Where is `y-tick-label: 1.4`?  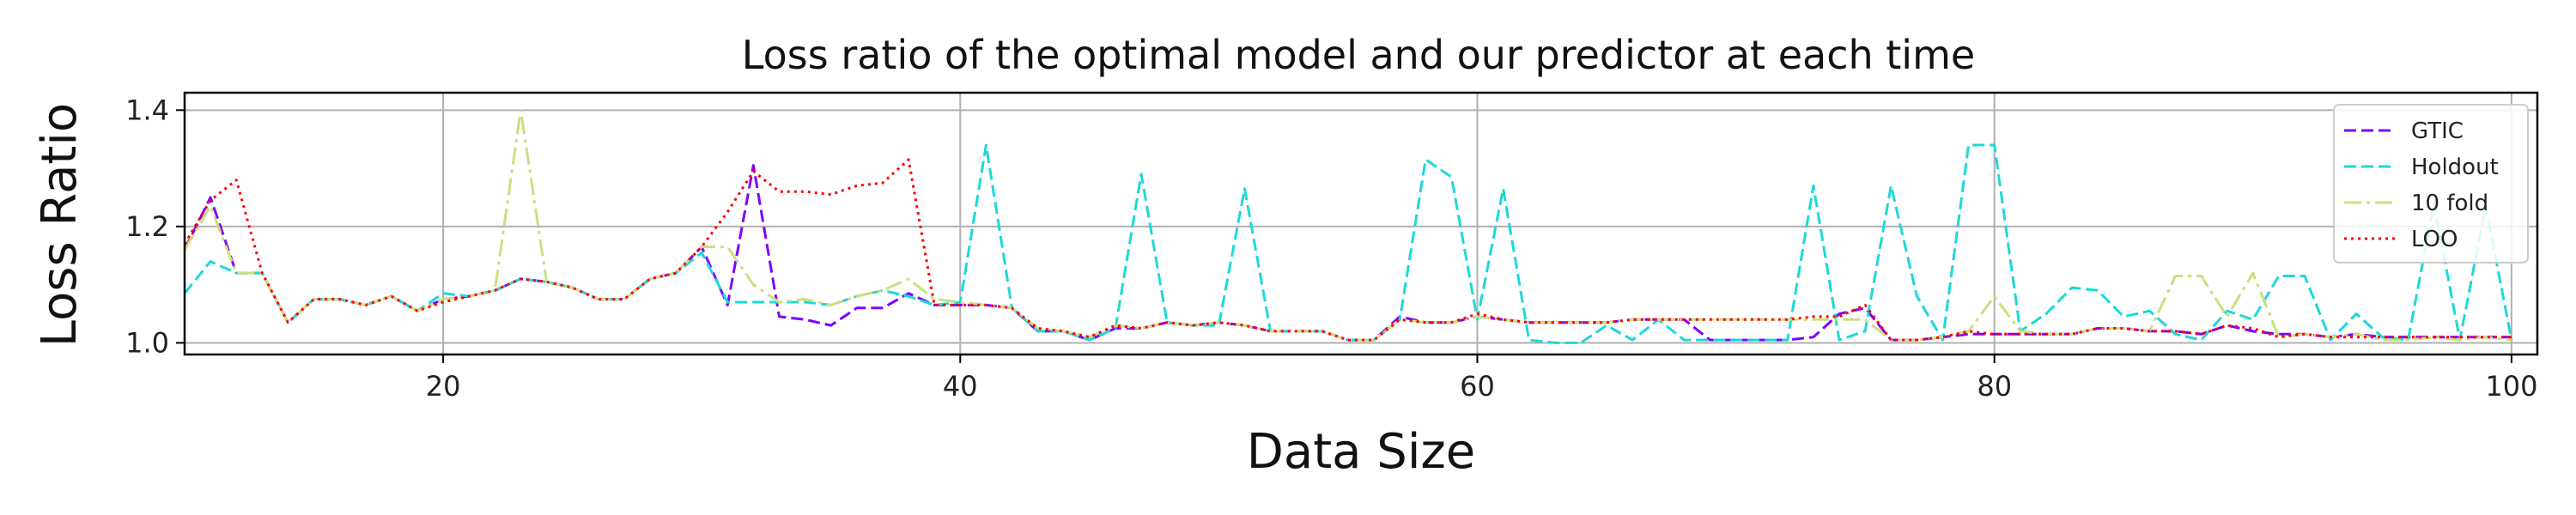 y-tick-label: 1.4 is located at coordinates (147, 110).